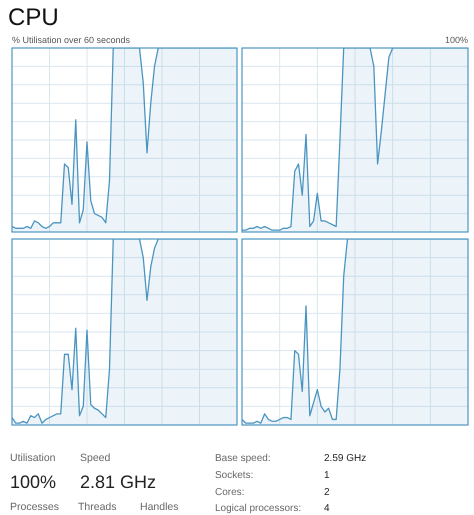  I want to click on text: 2.59 GHz, so click(345, 458).